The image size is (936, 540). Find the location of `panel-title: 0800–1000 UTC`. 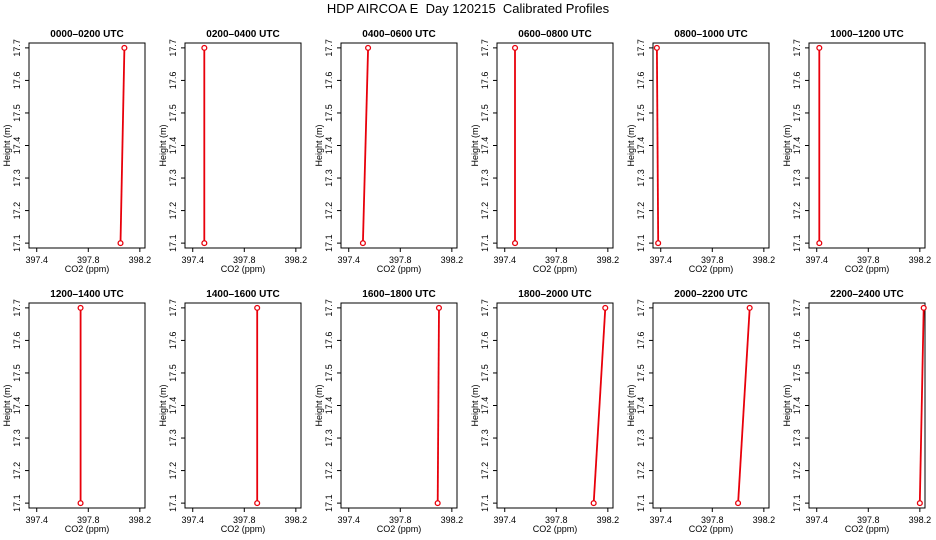

panel-title: 0800–1000 UTC is located at coordinates (710, 34).